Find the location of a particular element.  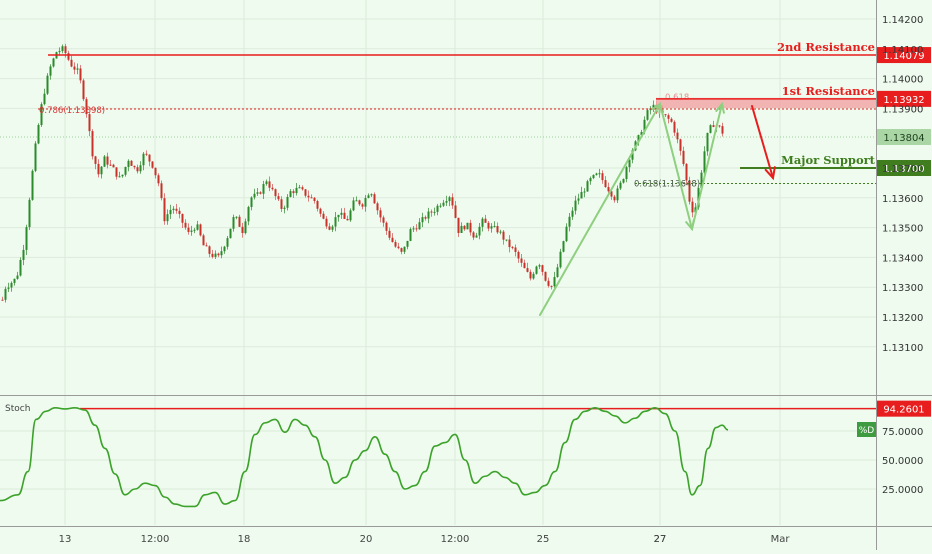

stoch-series-tag is located at coordinates (866, 429).